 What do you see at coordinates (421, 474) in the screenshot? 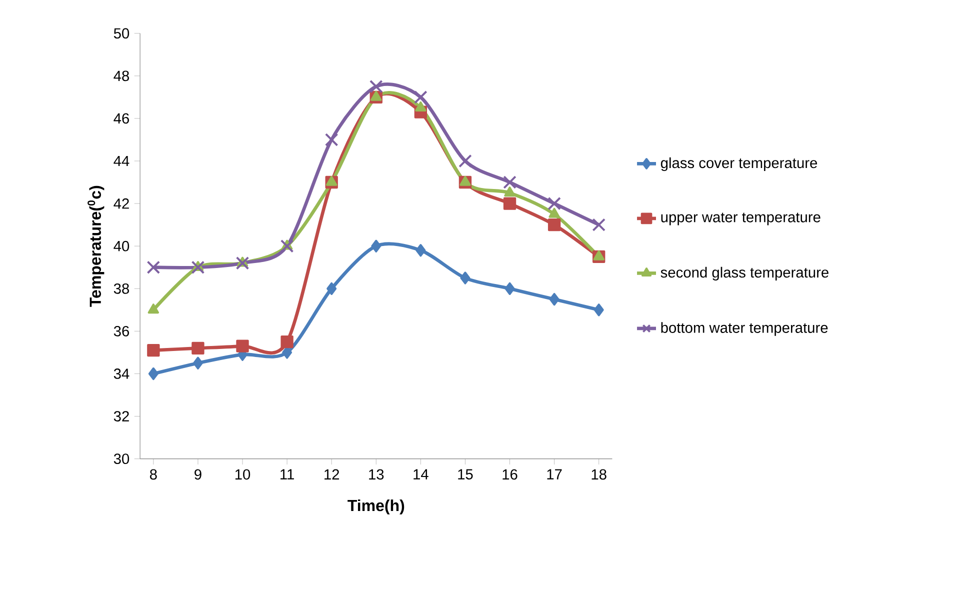
I see `x-tick-label: 14` at bounding box center [421, 474].